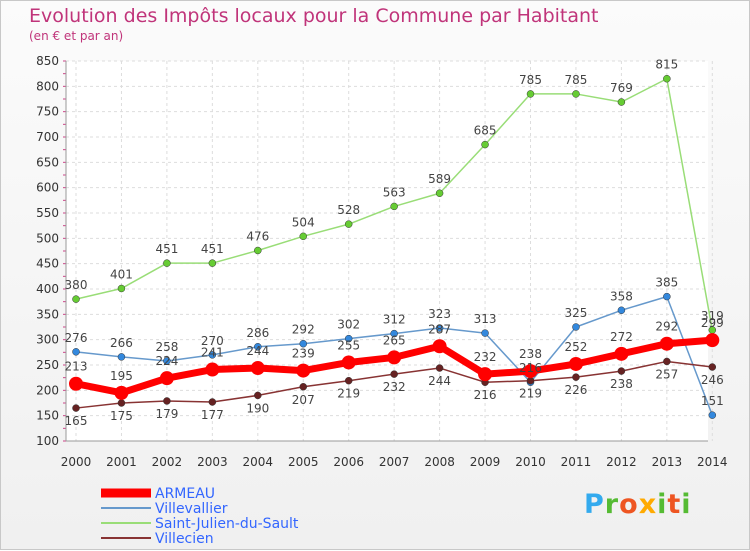  What do you see at coordinates (666, 65) in the screenshot?
I see `data-label: 815` at bounding box center [666, 65].